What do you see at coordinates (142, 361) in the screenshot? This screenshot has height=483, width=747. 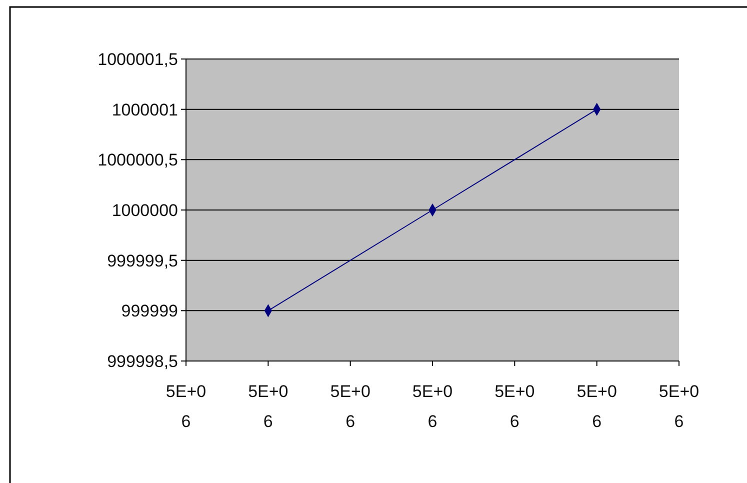 I see `y-tick-label: 999998,5` at bounding box center [142, 361].